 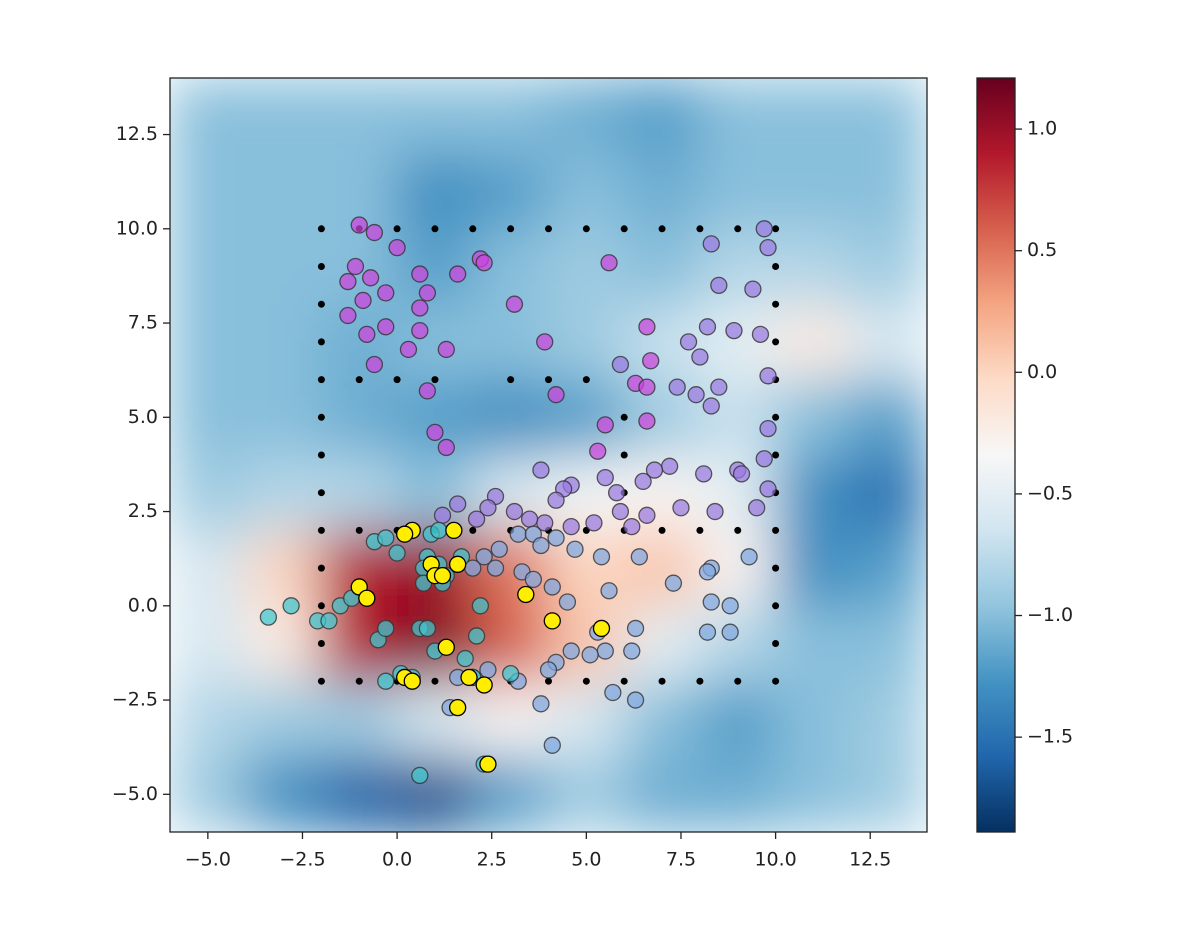 What do you see at coordinates (143, 417) in the screenshot?
I see `y-tick-label: 5.0` at bounding box center [143, 417].